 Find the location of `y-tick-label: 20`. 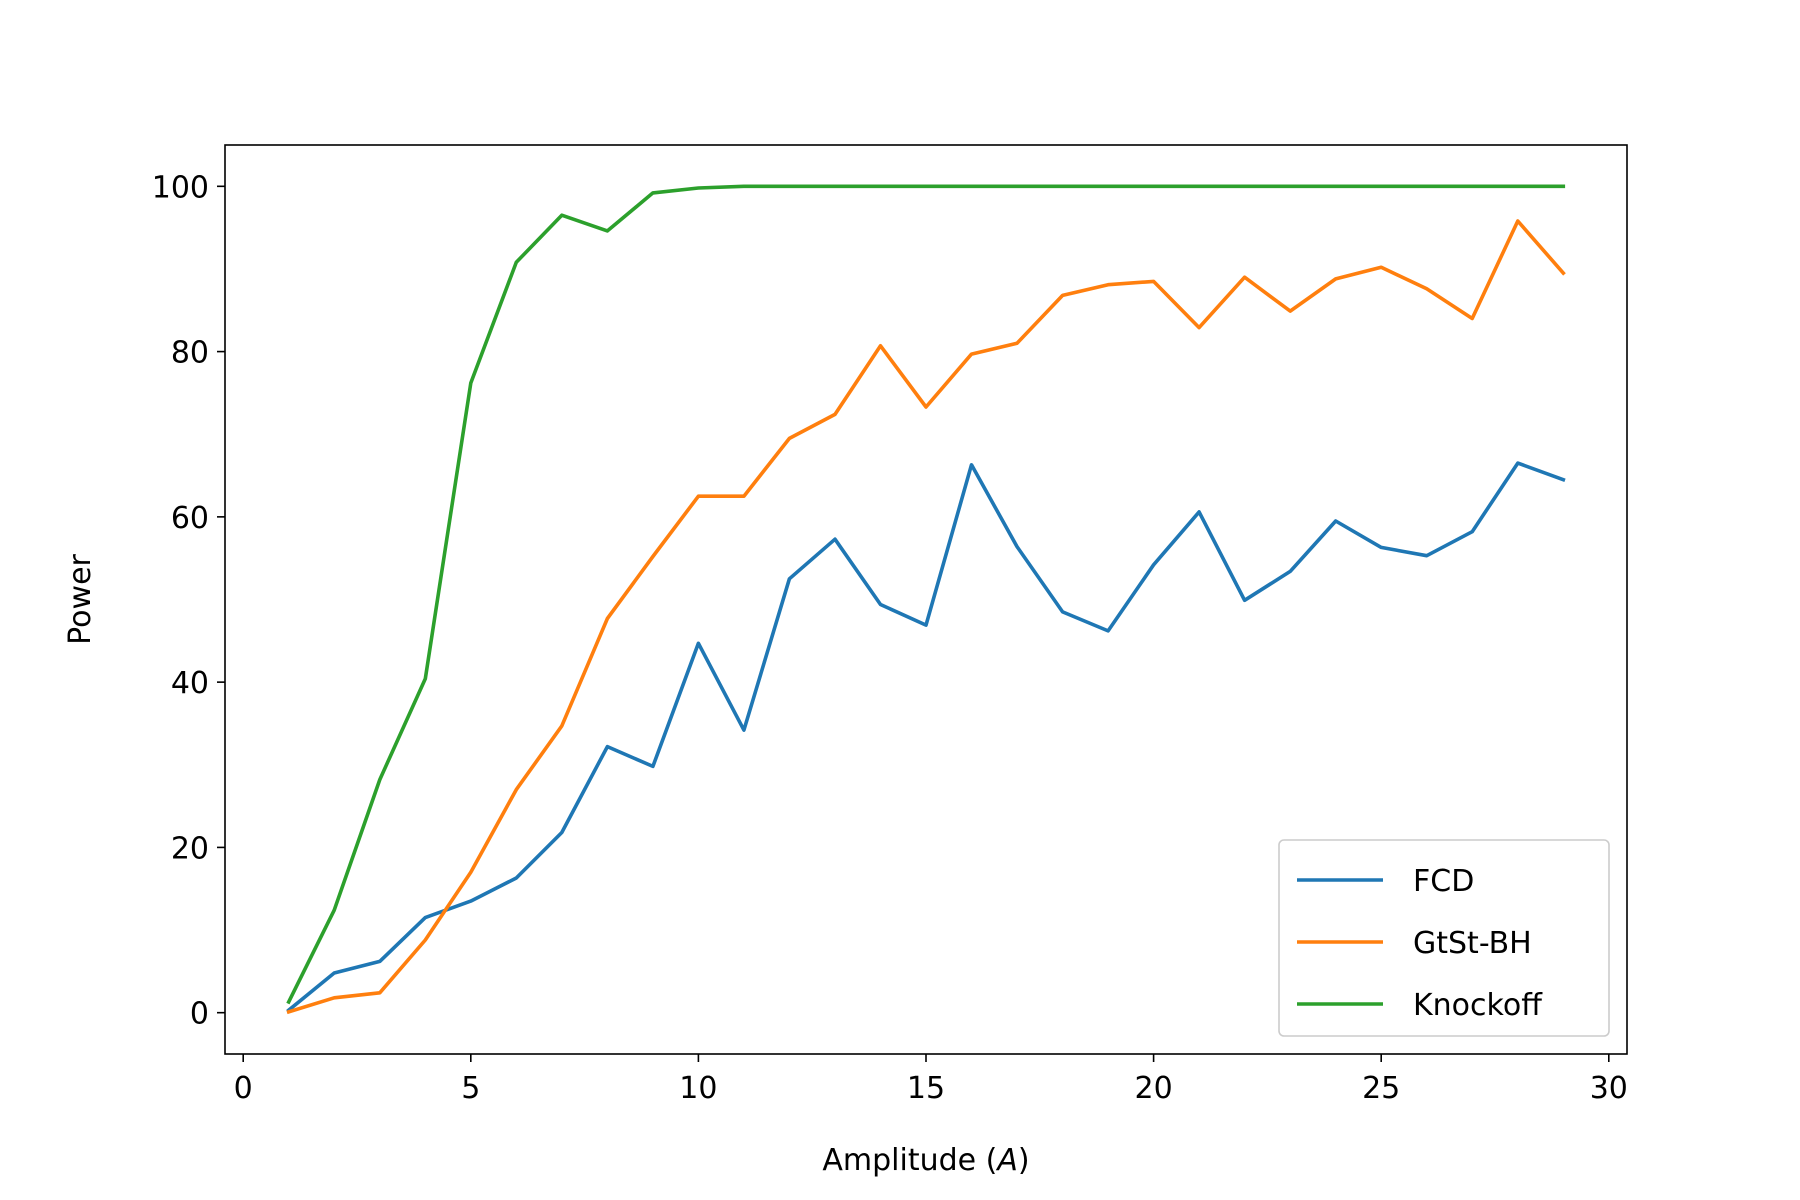

y-tick-label: 20 is located at coordinates (190, 848).